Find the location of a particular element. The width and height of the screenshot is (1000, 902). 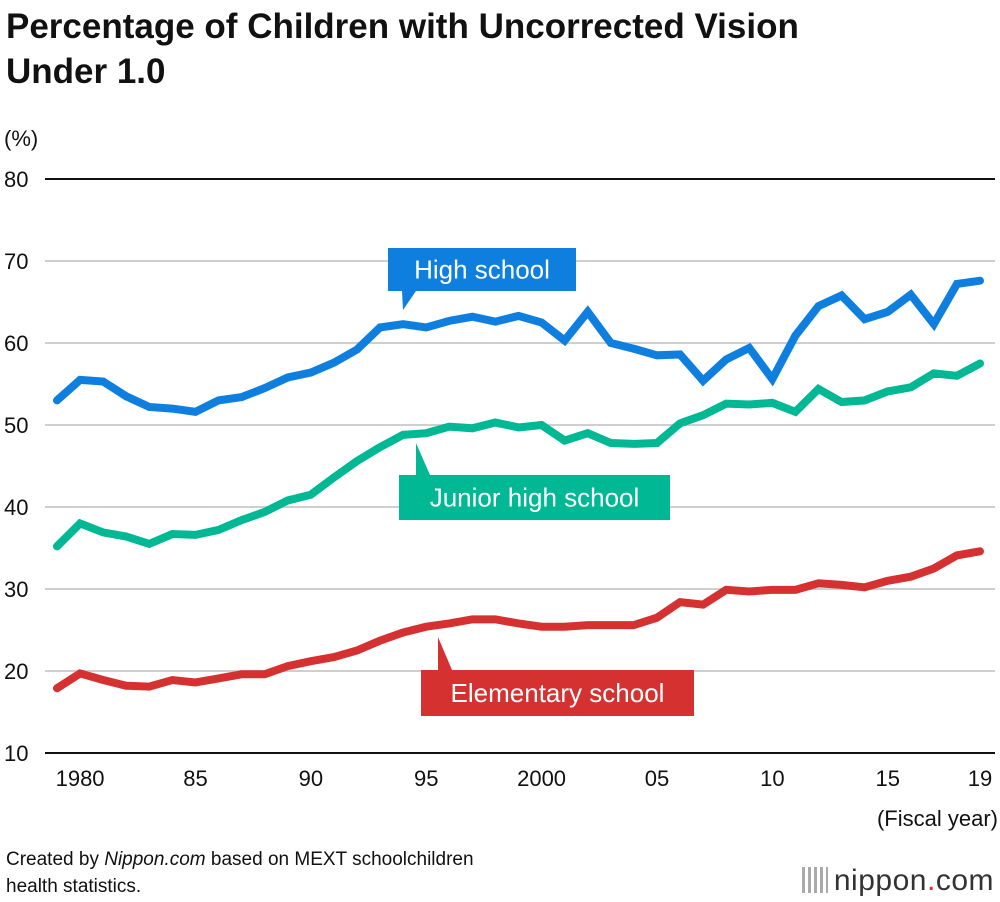

y-tick-label: 60 is located at coordinates (16, 343).